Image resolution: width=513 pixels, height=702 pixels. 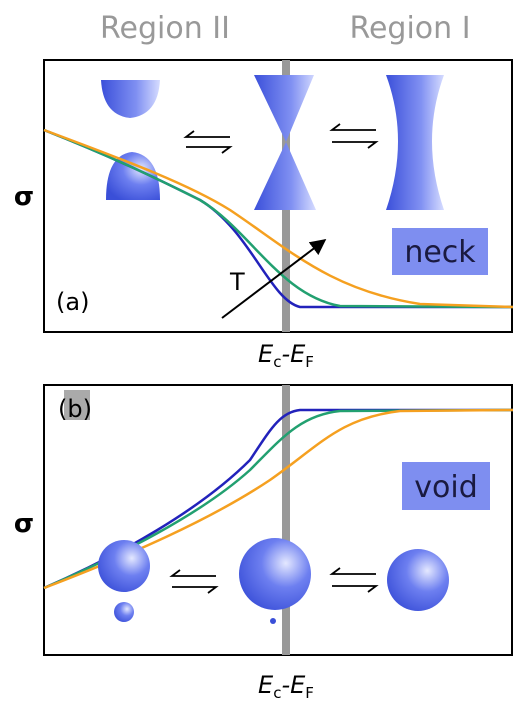 I want to click on tag: neck, so click(x=440, y=252).